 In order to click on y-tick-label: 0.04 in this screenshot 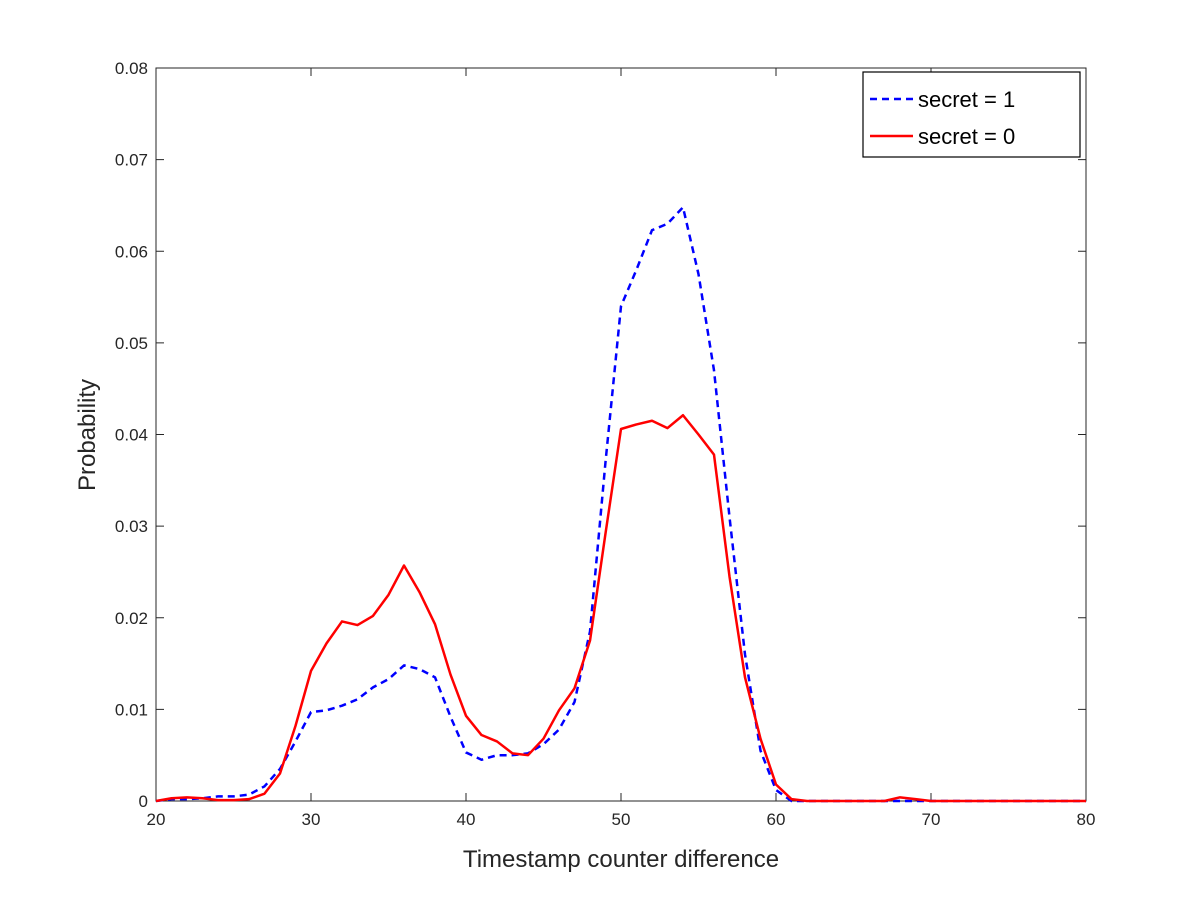, I will do `click(131, 435)`.